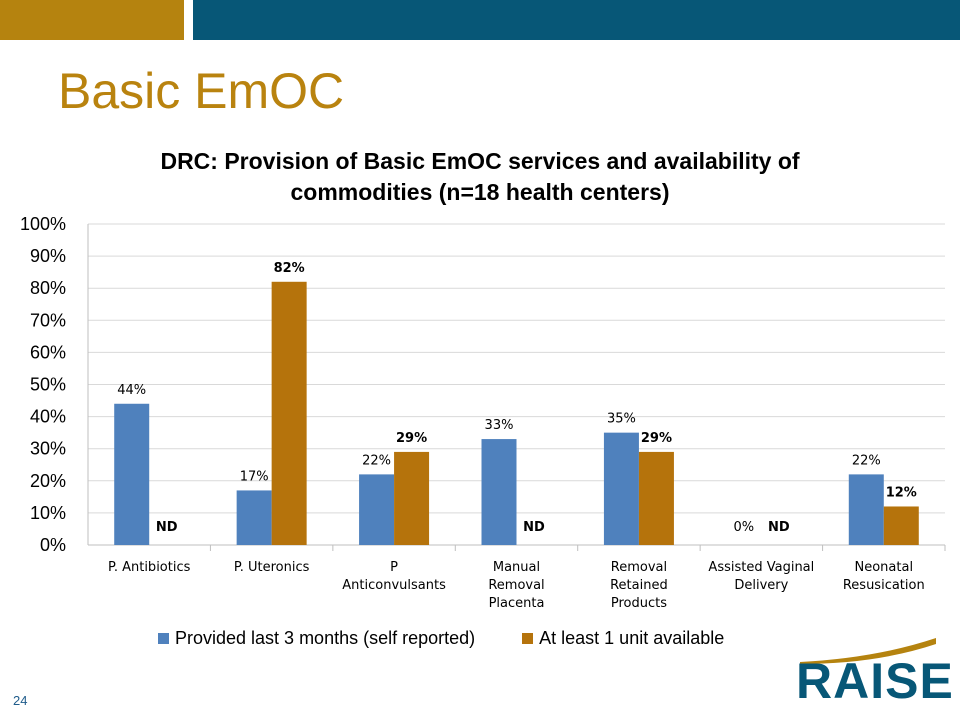 This screenshot has width=960, height=720. What do you see at coordinates (576, 20) in the screenshot?
I see `header-accent-blue` at bounding box center [576, 20].